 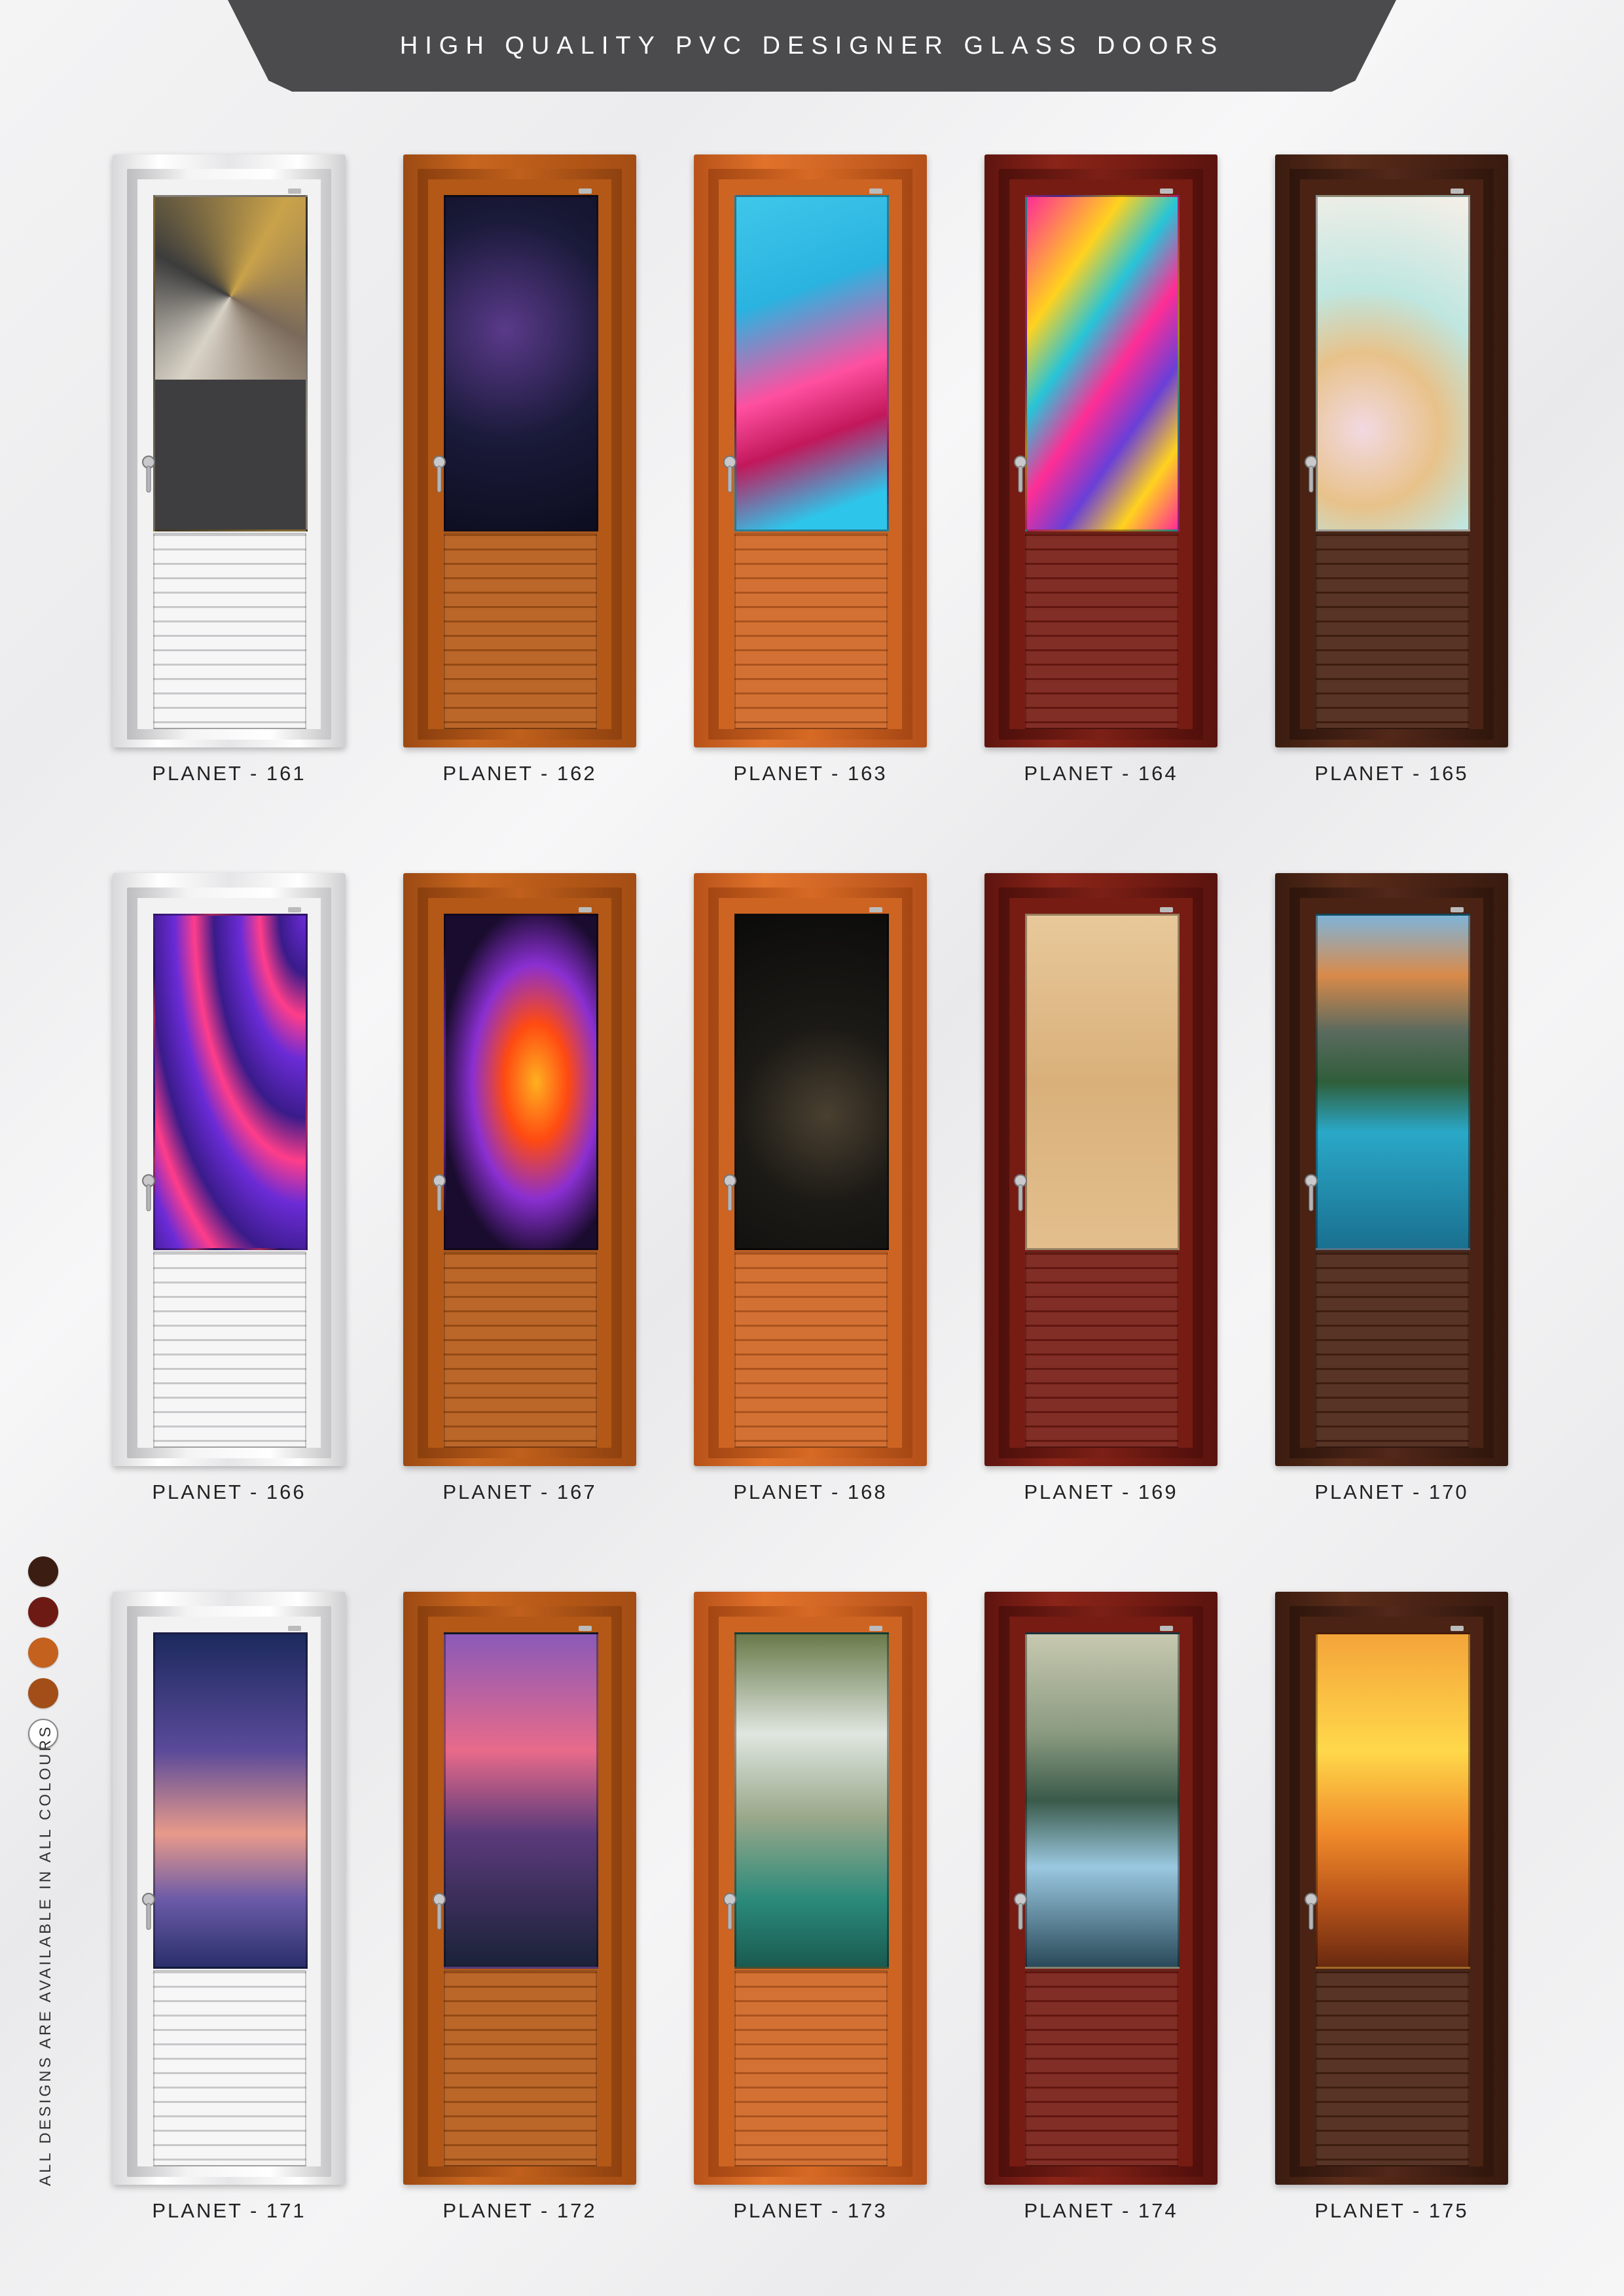 What do you see at coordinates (43, 1734) in the screenshot?
I see `colour-swatch-white` at bounding box center [43, 1734].